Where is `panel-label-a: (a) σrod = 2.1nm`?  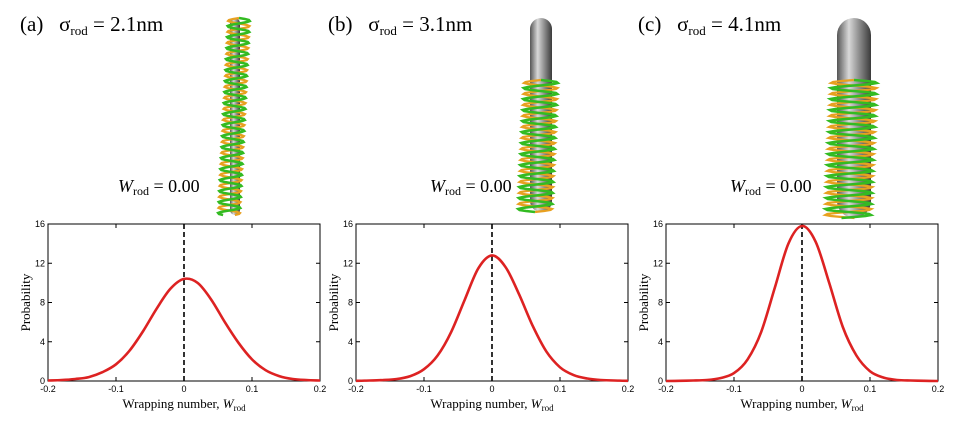 panel-label-a: (a) σrod = 2.1nm is located at coordinates (91, 25).